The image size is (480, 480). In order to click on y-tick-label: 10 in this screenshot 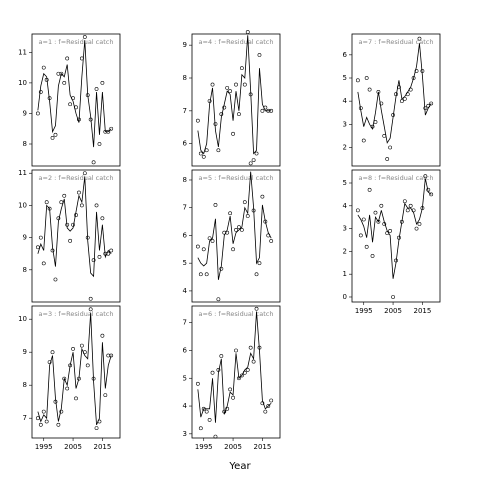, I will do `click(22, 83)`.